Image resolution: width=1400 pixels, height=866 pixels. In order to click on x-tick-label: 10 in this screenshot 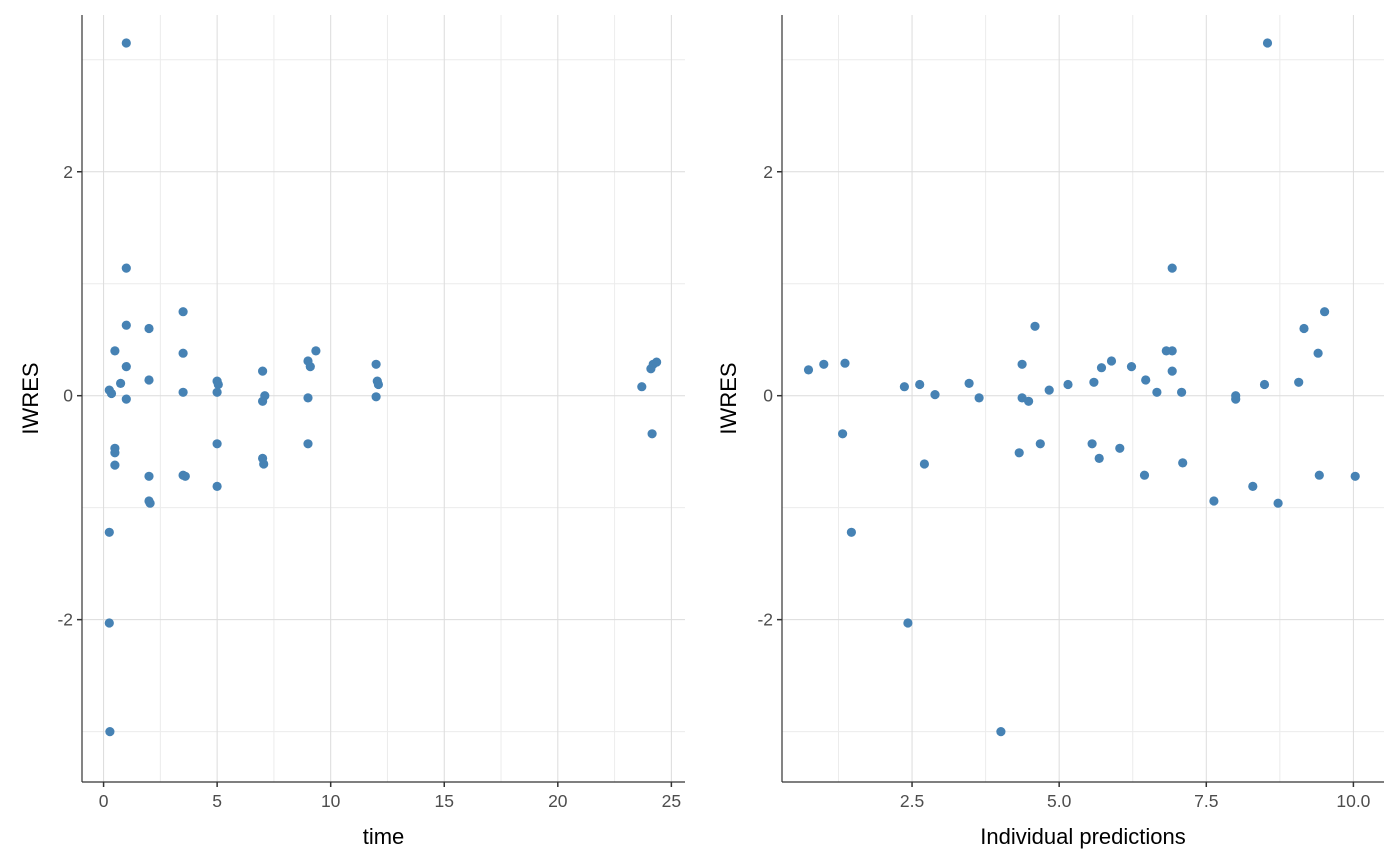, I will do `click(331, 801)`.